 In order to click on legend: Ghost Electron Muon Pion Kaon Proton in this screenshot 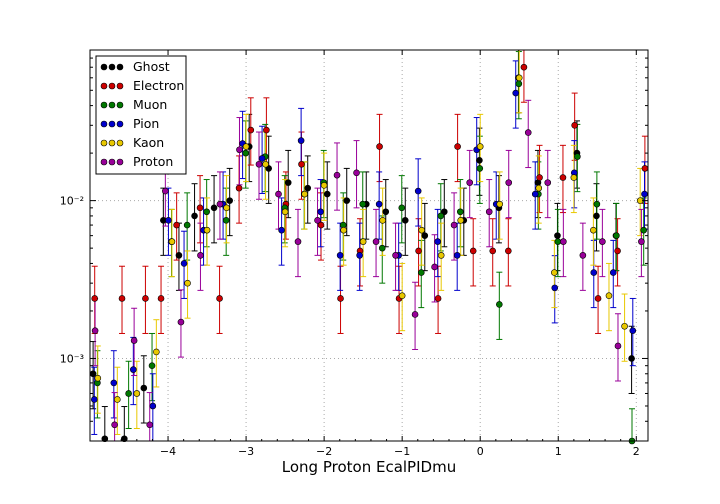, I will do `click(141, 115)`.